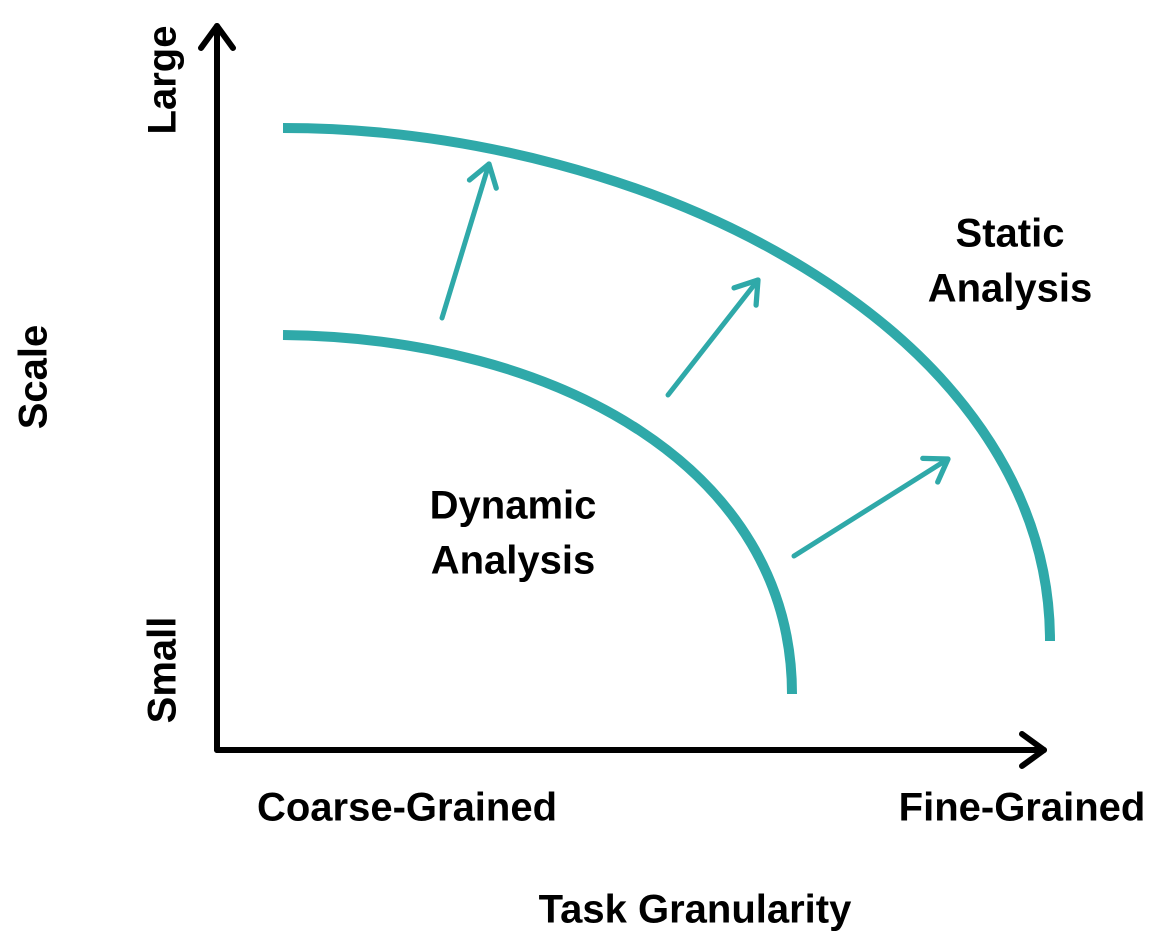  I want to click on y-high-label: Large, so click(163, 80).